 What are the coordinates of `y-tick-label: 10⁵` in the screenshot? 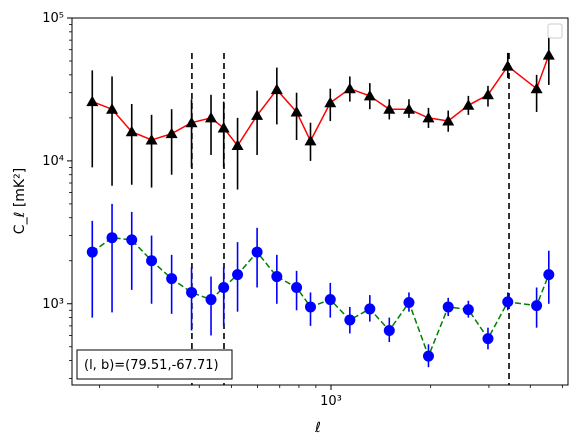 It's located at (53, 18).